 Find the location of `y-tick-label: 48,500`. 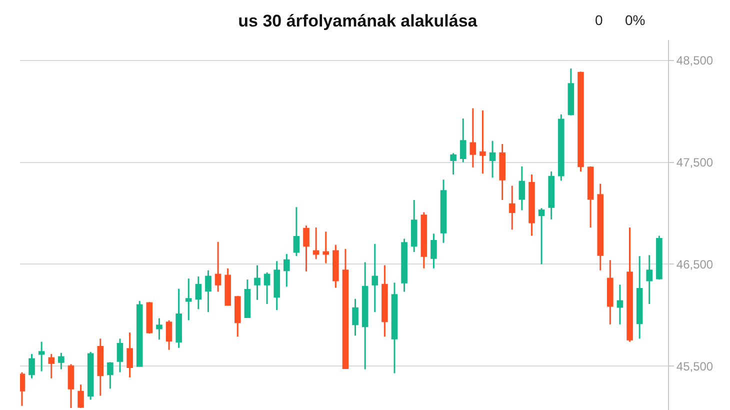

y-tick-label: 48,500 is located at coordinates (695, 61).